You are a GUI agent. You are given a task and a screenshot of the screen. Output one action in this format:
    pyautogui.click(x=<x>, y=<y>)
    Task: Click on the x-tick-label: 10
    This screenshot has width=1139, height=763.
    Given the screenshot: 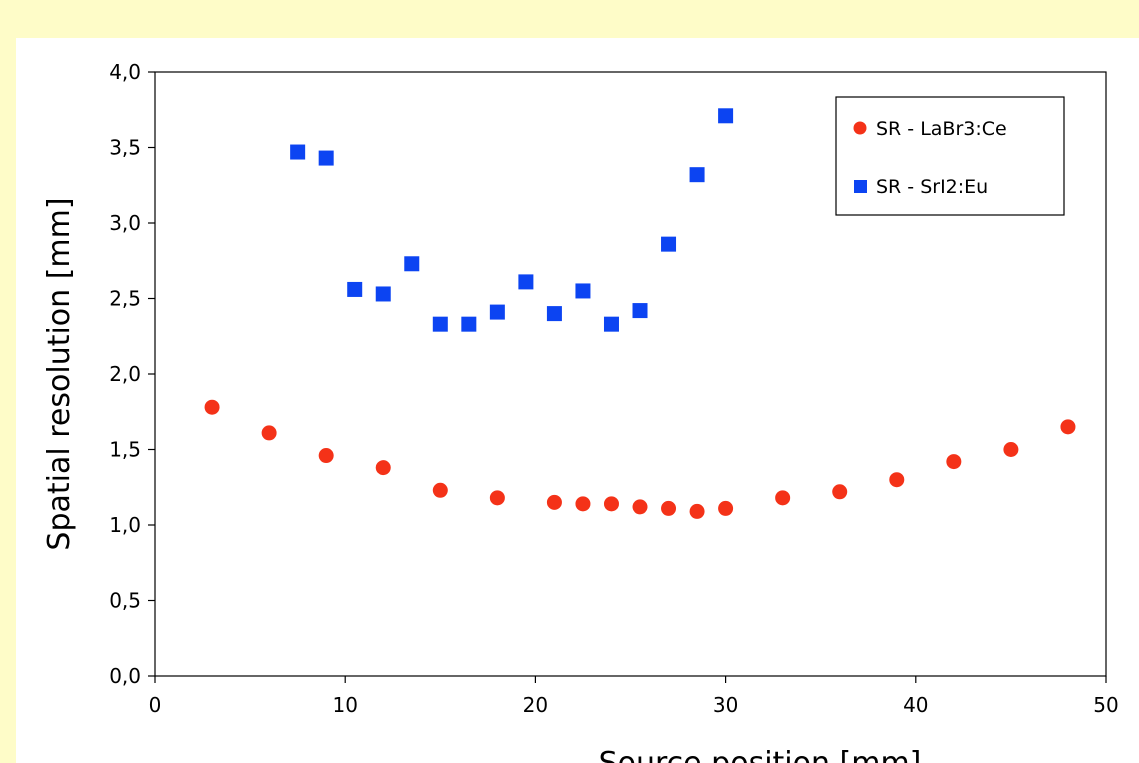 What is the action you would take?
    pyautogui.click(x=344, y=705)
    